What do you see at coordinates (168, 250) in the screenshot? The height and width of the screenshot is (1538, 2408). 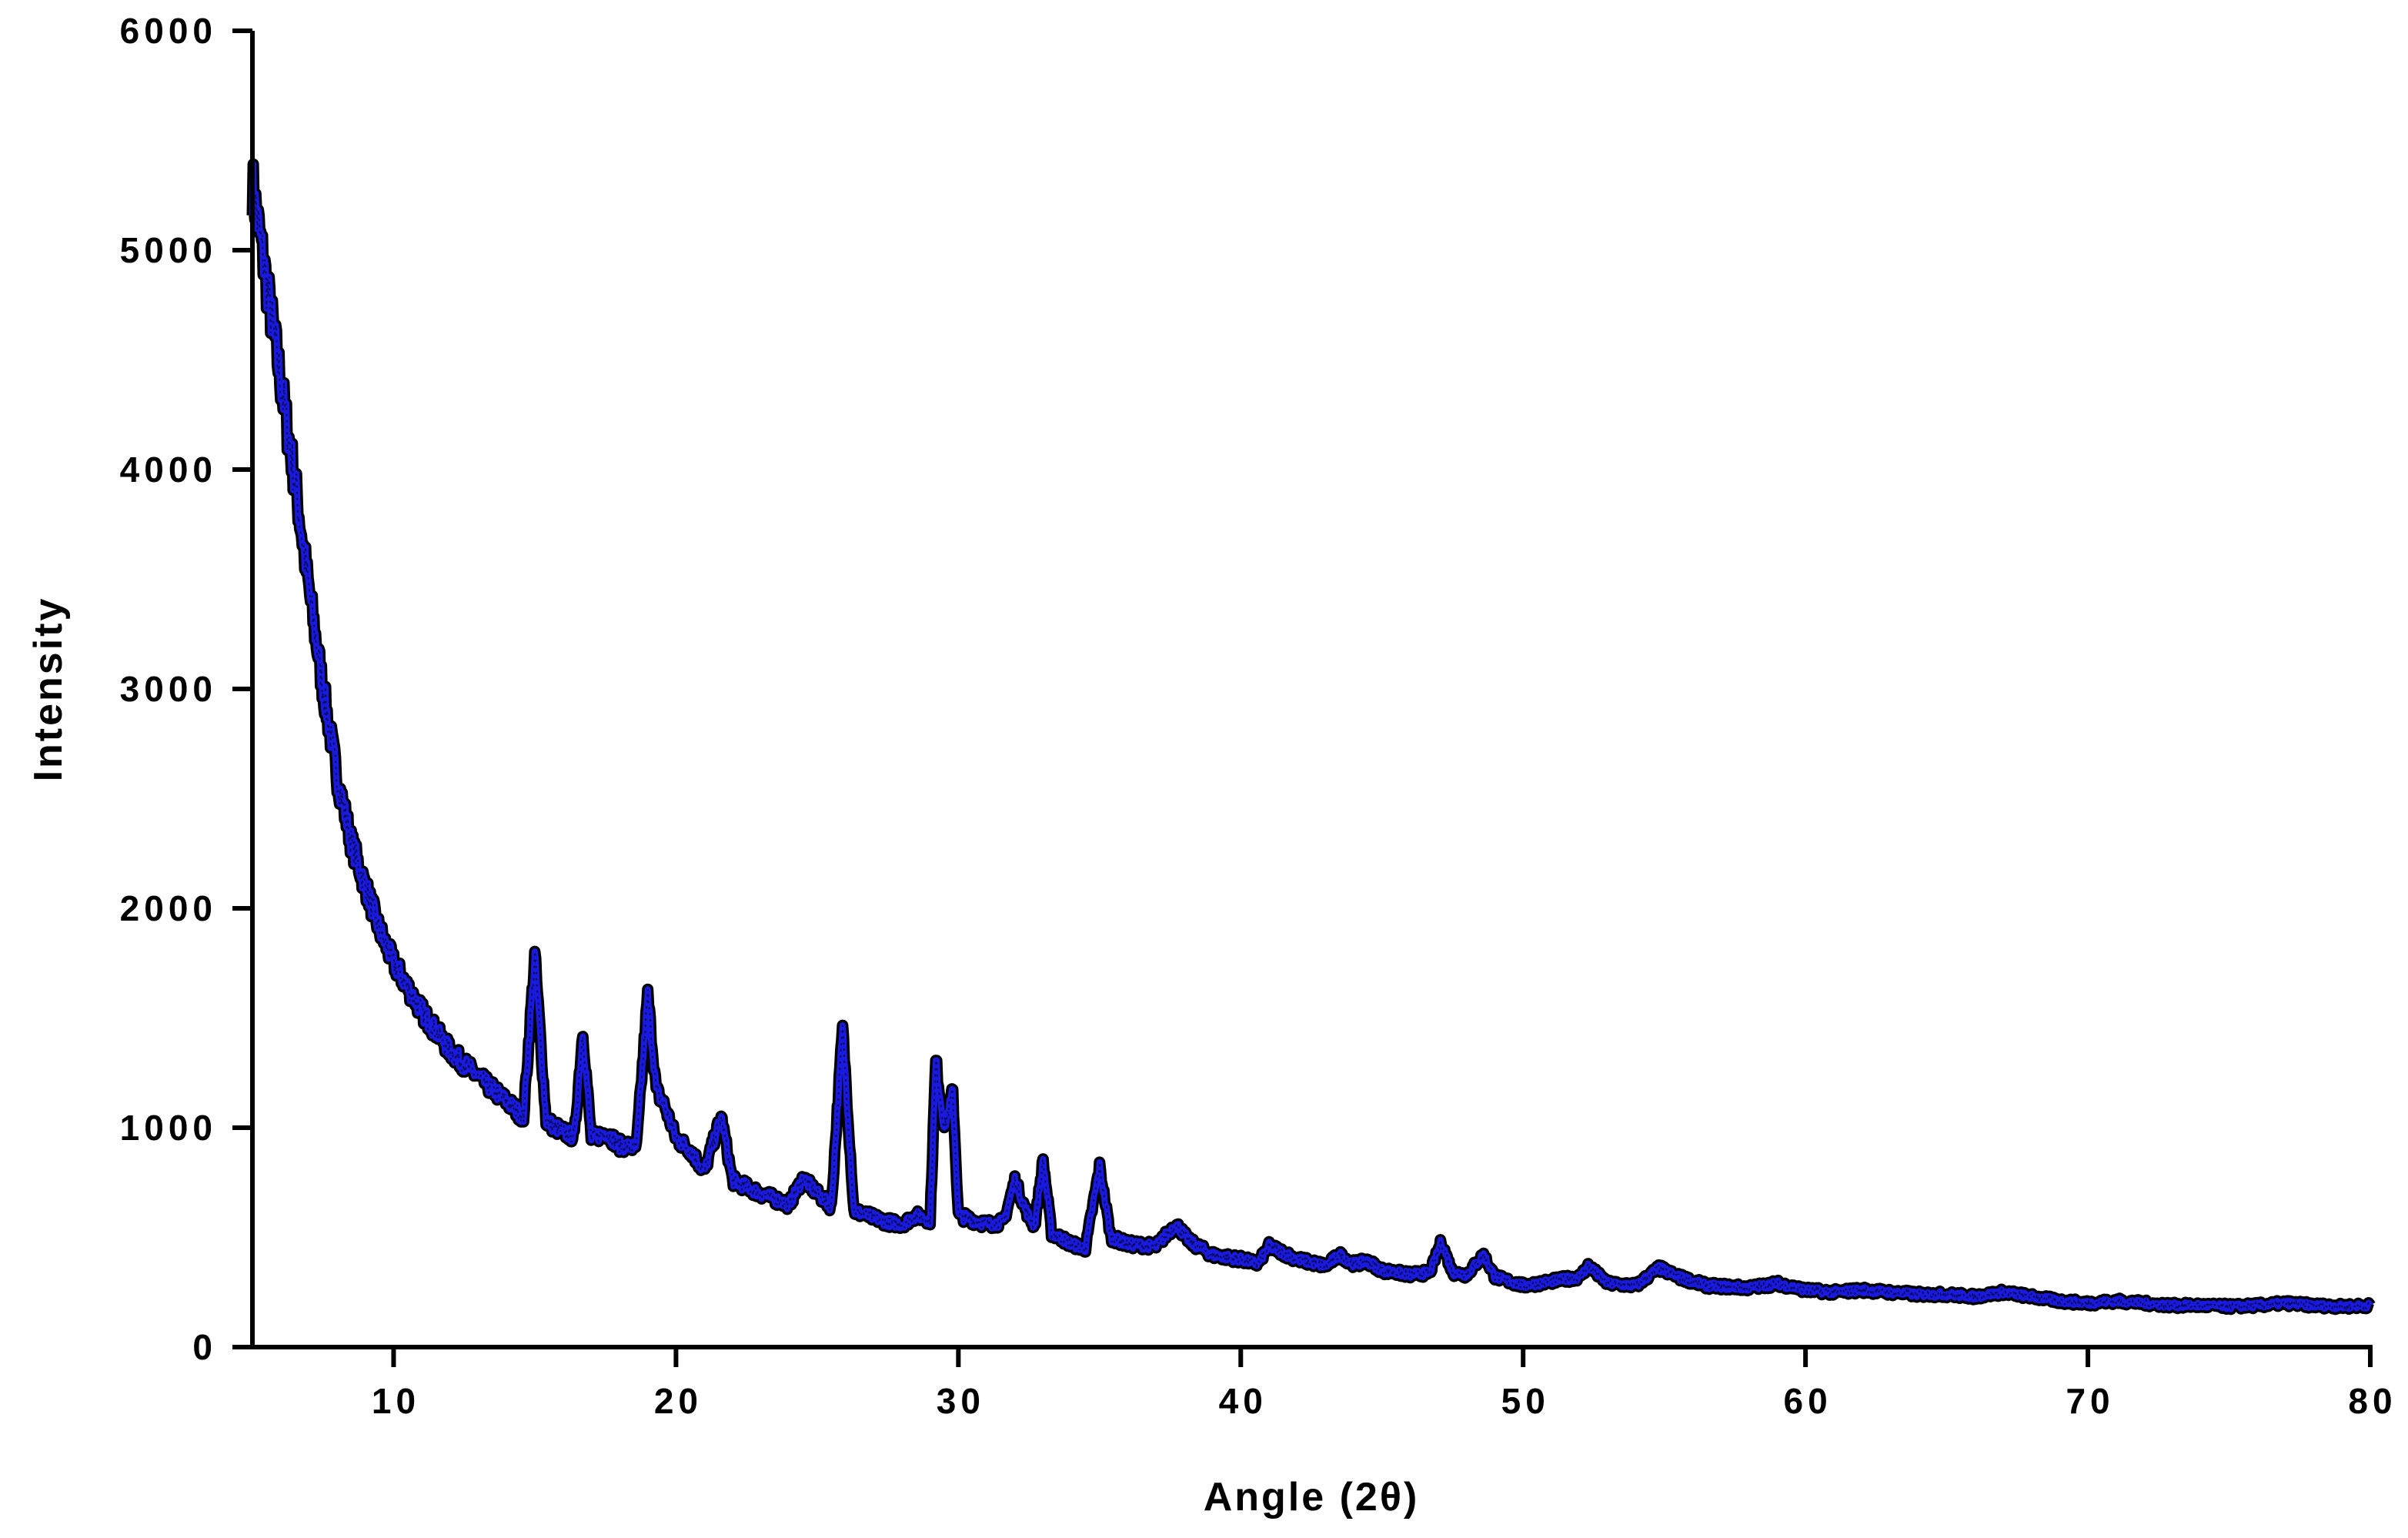 I see `y-tick-label-5000: 5000` at bounding box center [168, 250].